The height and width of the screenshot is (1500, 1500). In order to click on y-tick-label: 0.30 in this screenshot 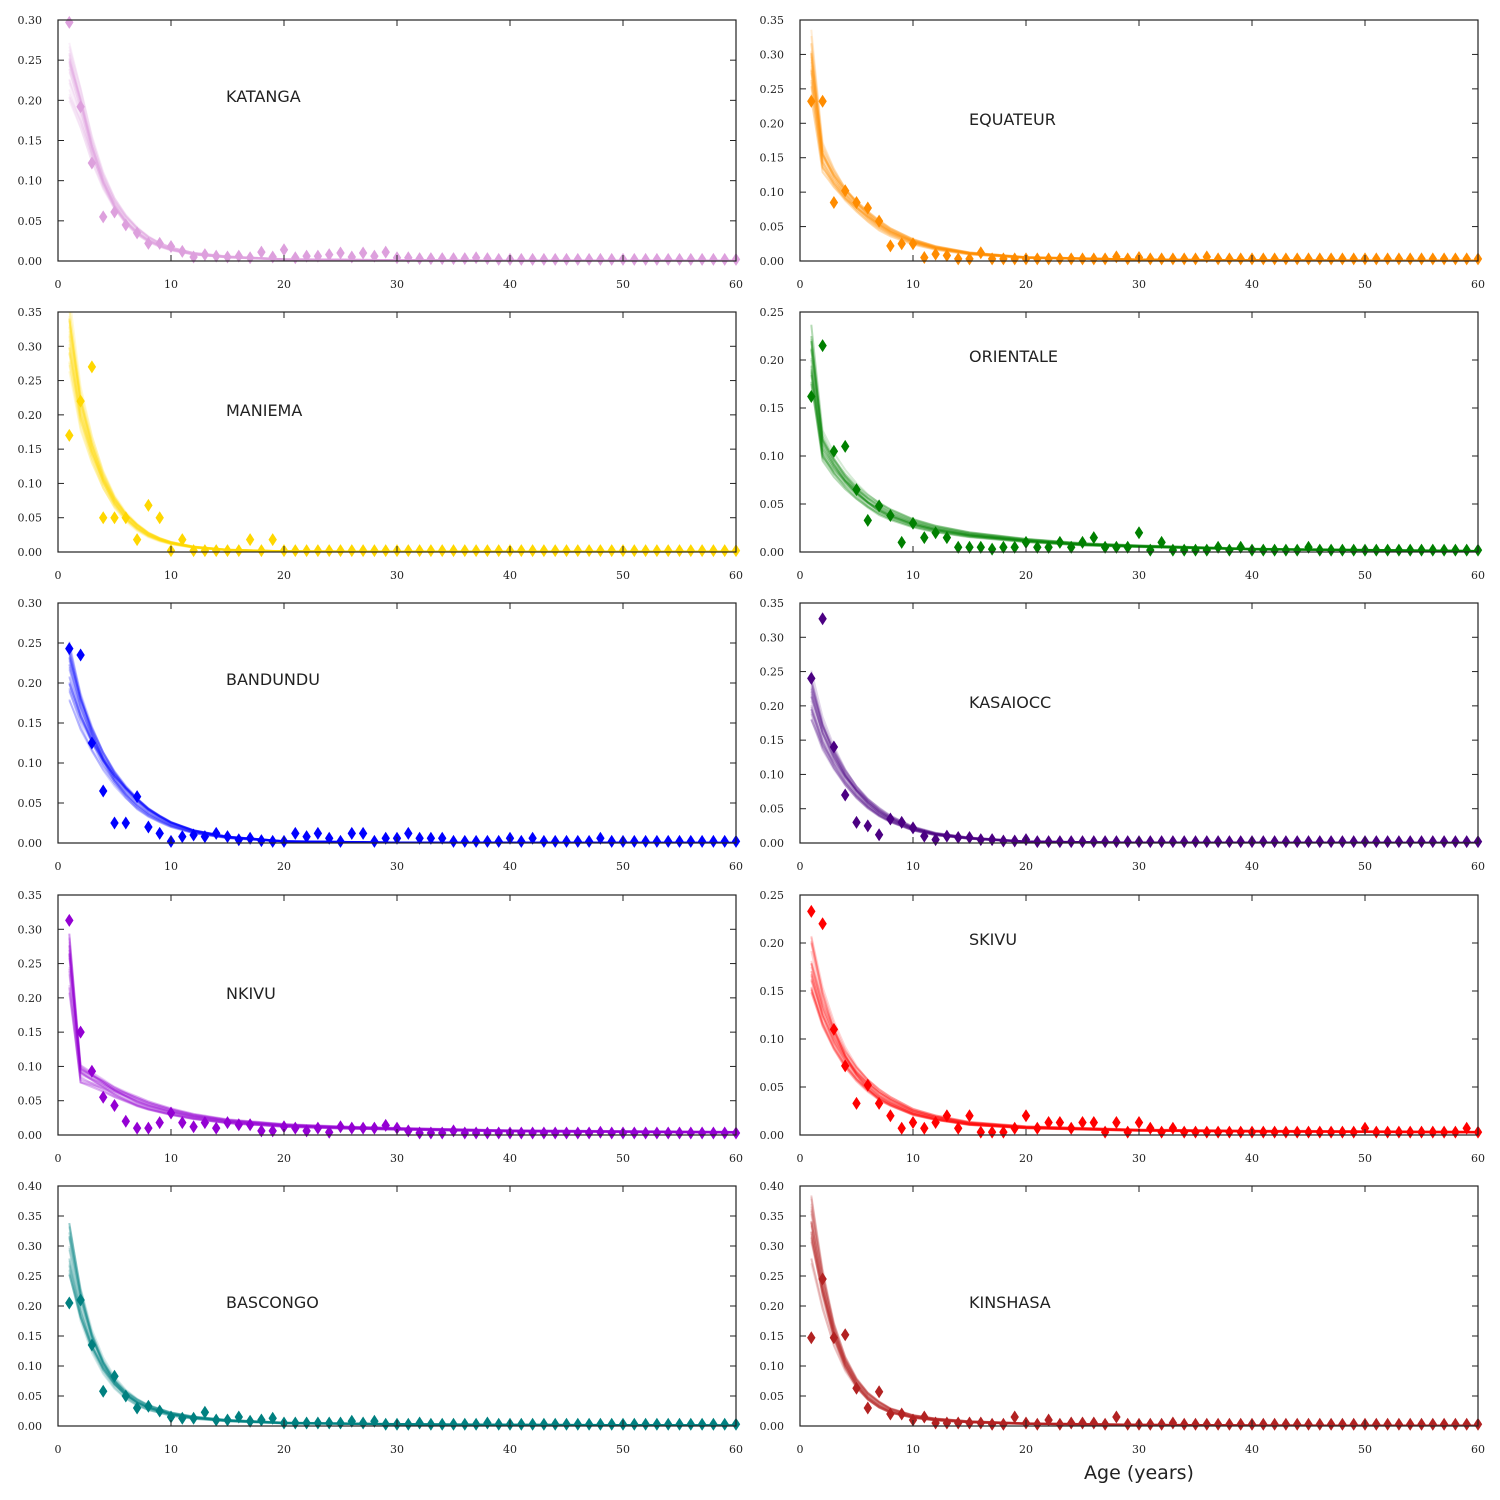, I will do `click(30, 20)`.